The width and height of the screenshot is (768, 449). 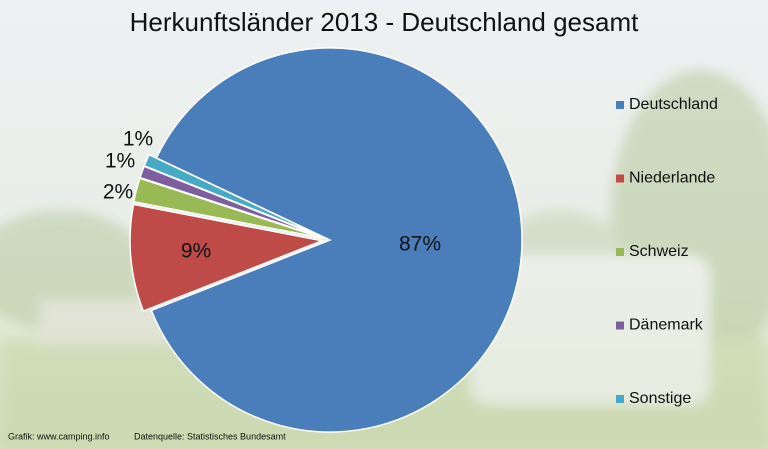 I want to click on data-label: 87%, so click(x=420, y=244).